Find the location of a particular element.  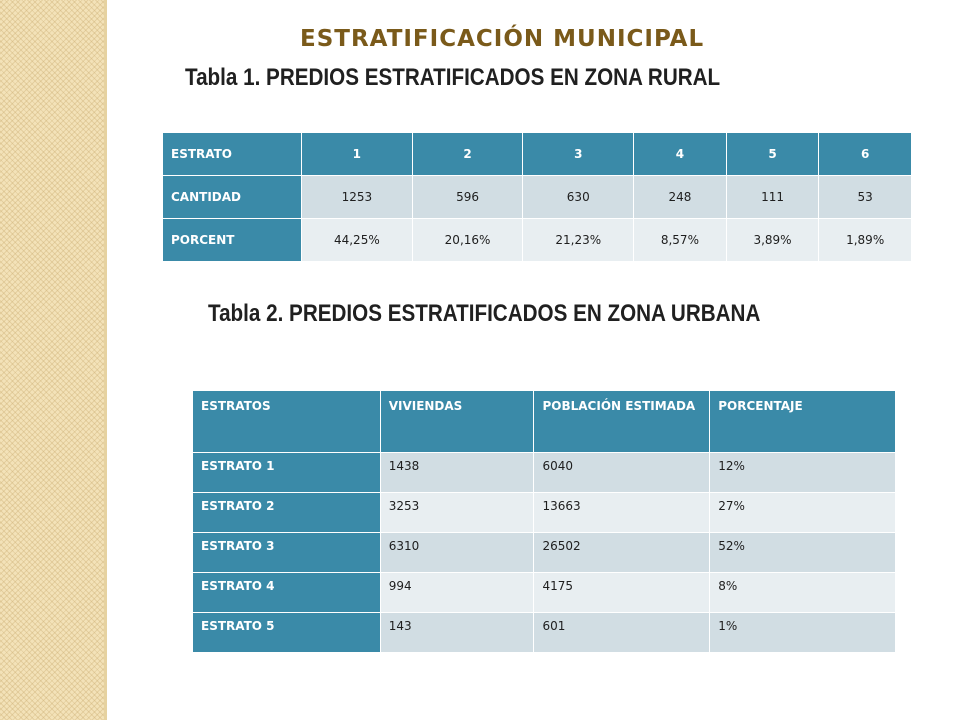

table-cell: 994 is located at coordinates (457, 592).